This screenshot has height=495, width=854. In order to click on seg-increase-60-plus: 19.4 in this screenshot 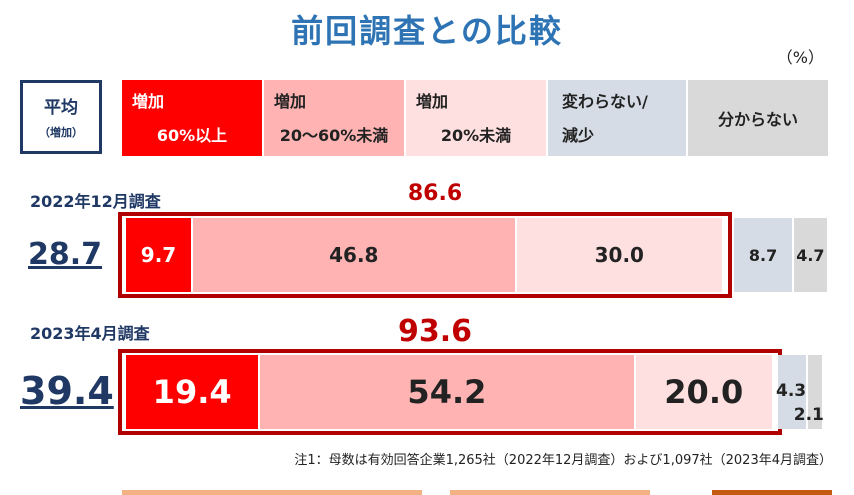, I will do `click(192, 392)`.